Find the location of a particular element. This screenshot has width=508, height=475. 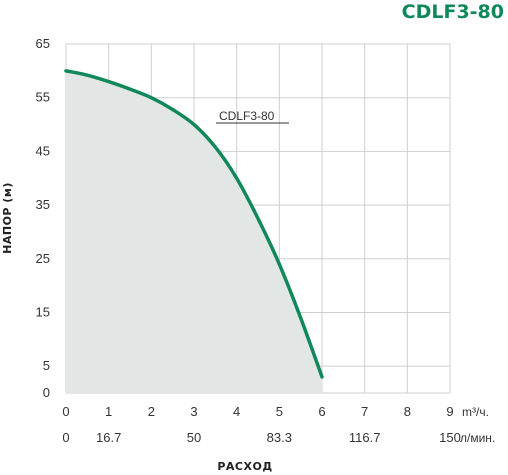

x-tick-label: 9 is located at coordinates (449, 411).